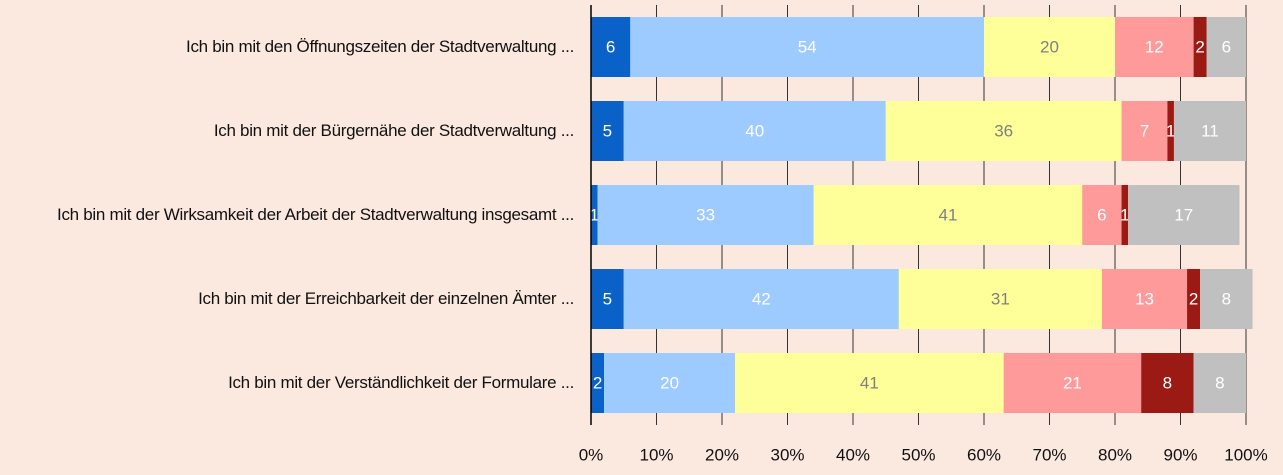  I want to click on x-tick-label: 60%, so click(984, 454).